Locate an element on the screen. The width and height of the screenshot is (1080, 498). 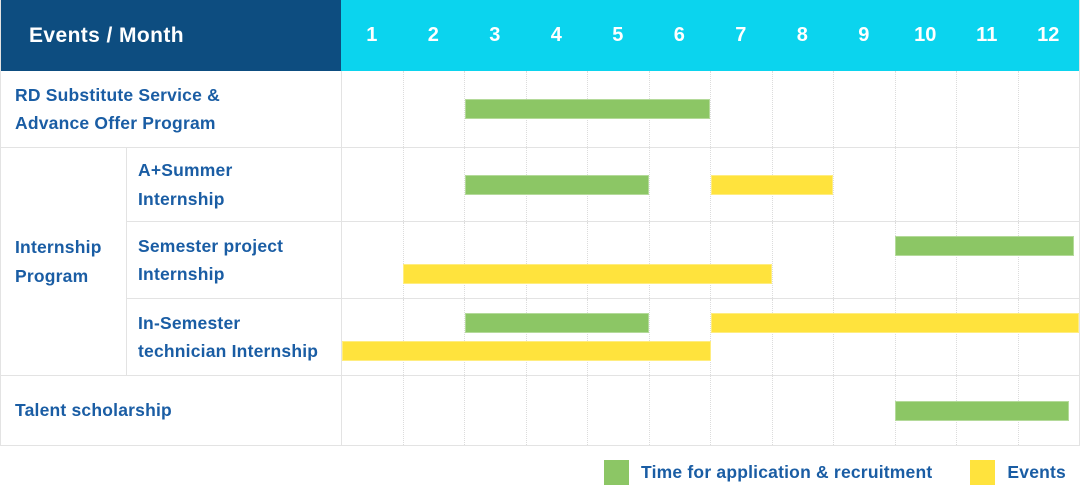
table-row: Talent scholarship is located at coordinates (540, 410).